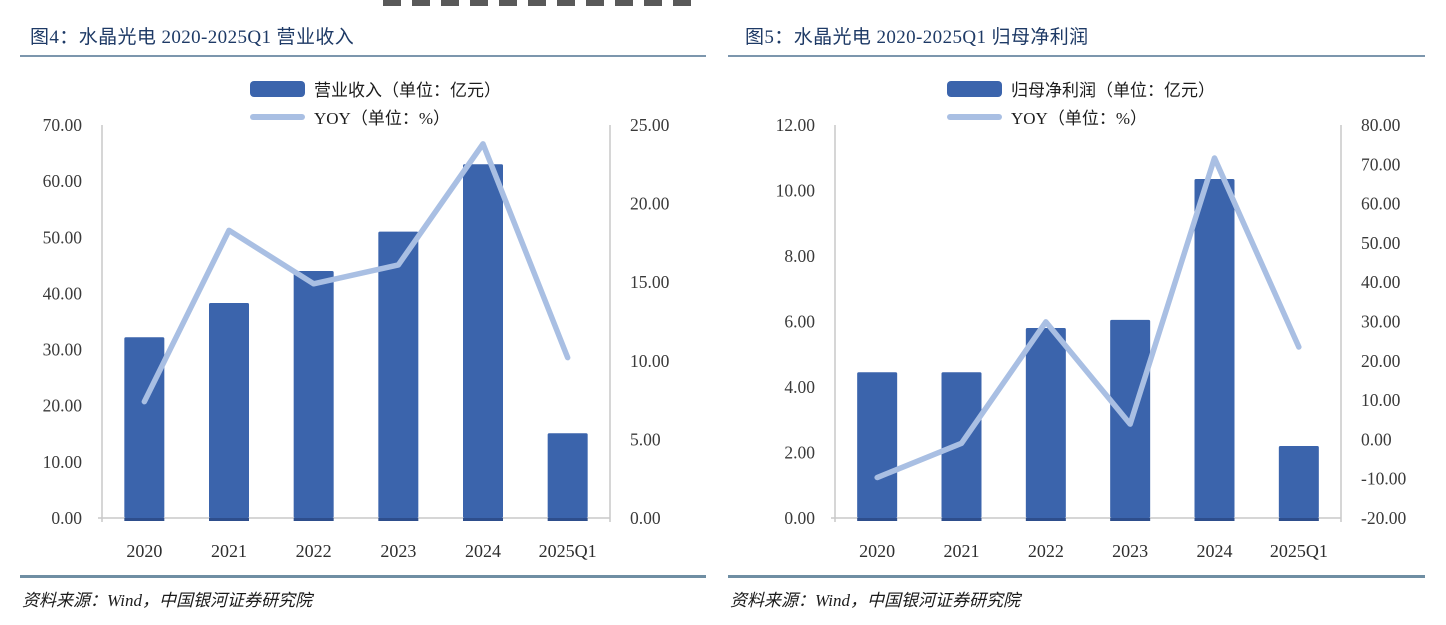 The width and height of the screenshot is (1446, 625). What do you see at coordinates (1383, 479) in the screenshot?
I see `svg-text: -10.00` at bounding box center [1383, 479].